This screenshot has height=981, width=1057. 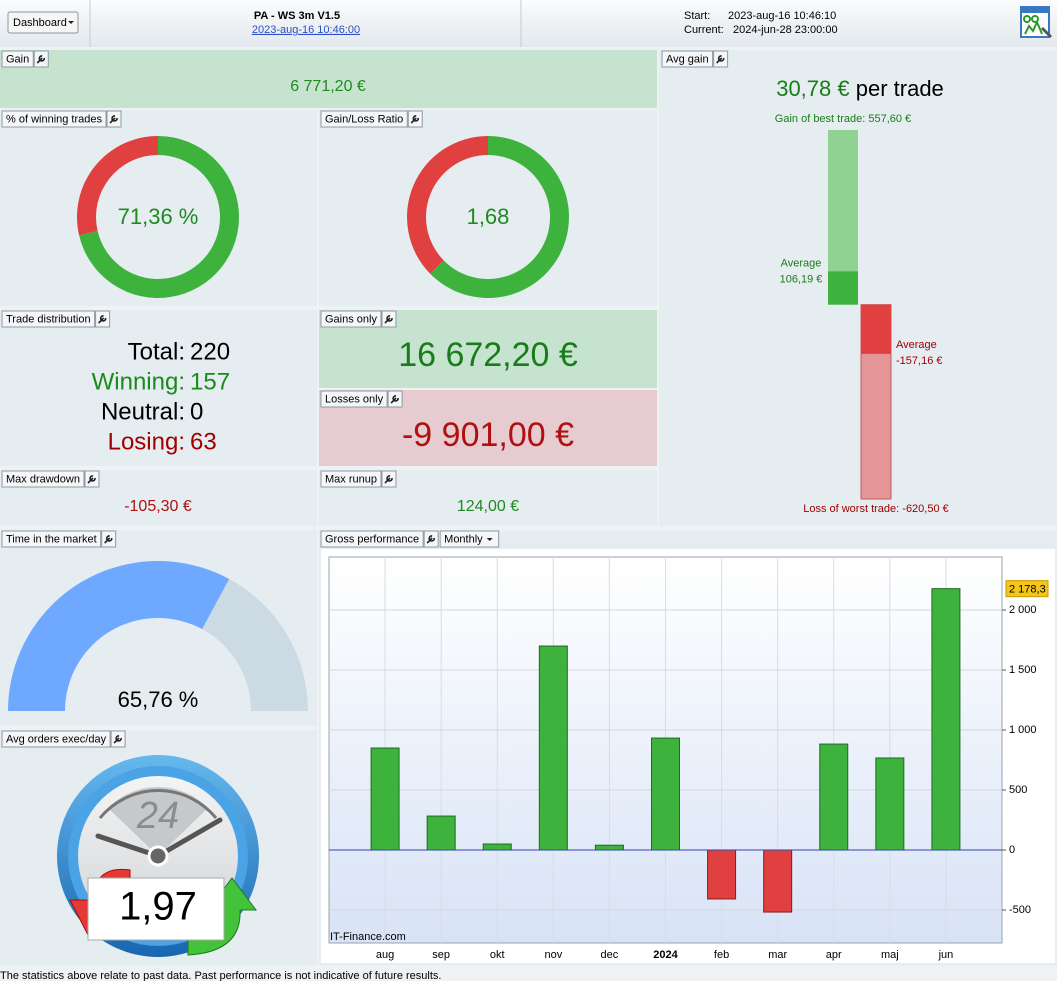 What do you see at coordinates (1012, 850) in the screenshot?
I see `y-tick-label: 0` at bounding box center [1012, 850].